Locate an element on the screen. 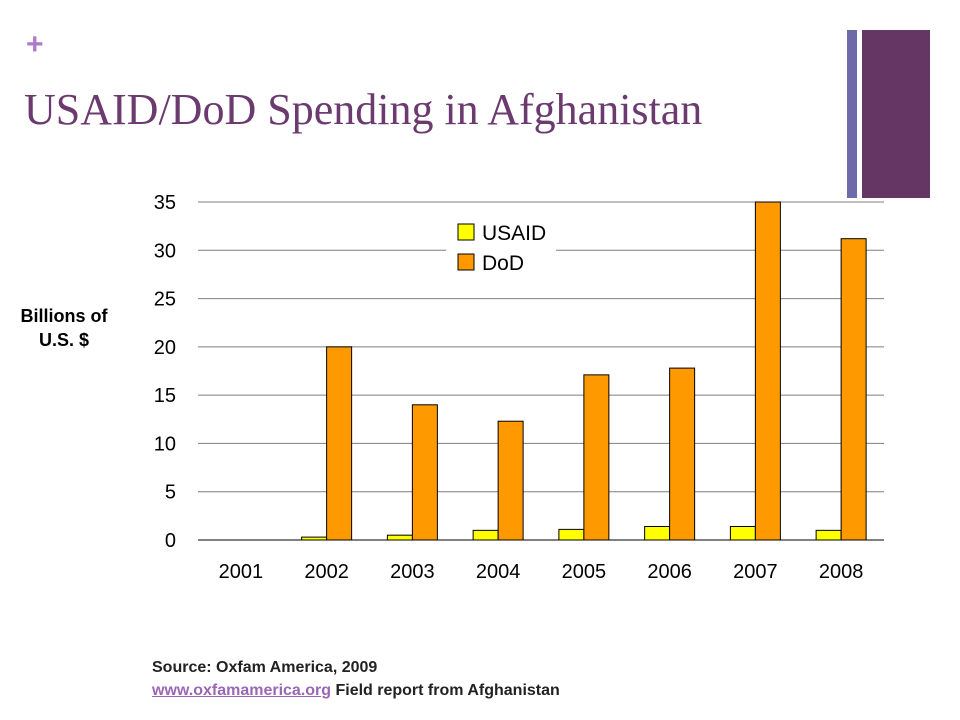 This screenshot has height=720, width=960. source-text: Source: Oxfam America, 2009 is located at coordinates (265, 667).